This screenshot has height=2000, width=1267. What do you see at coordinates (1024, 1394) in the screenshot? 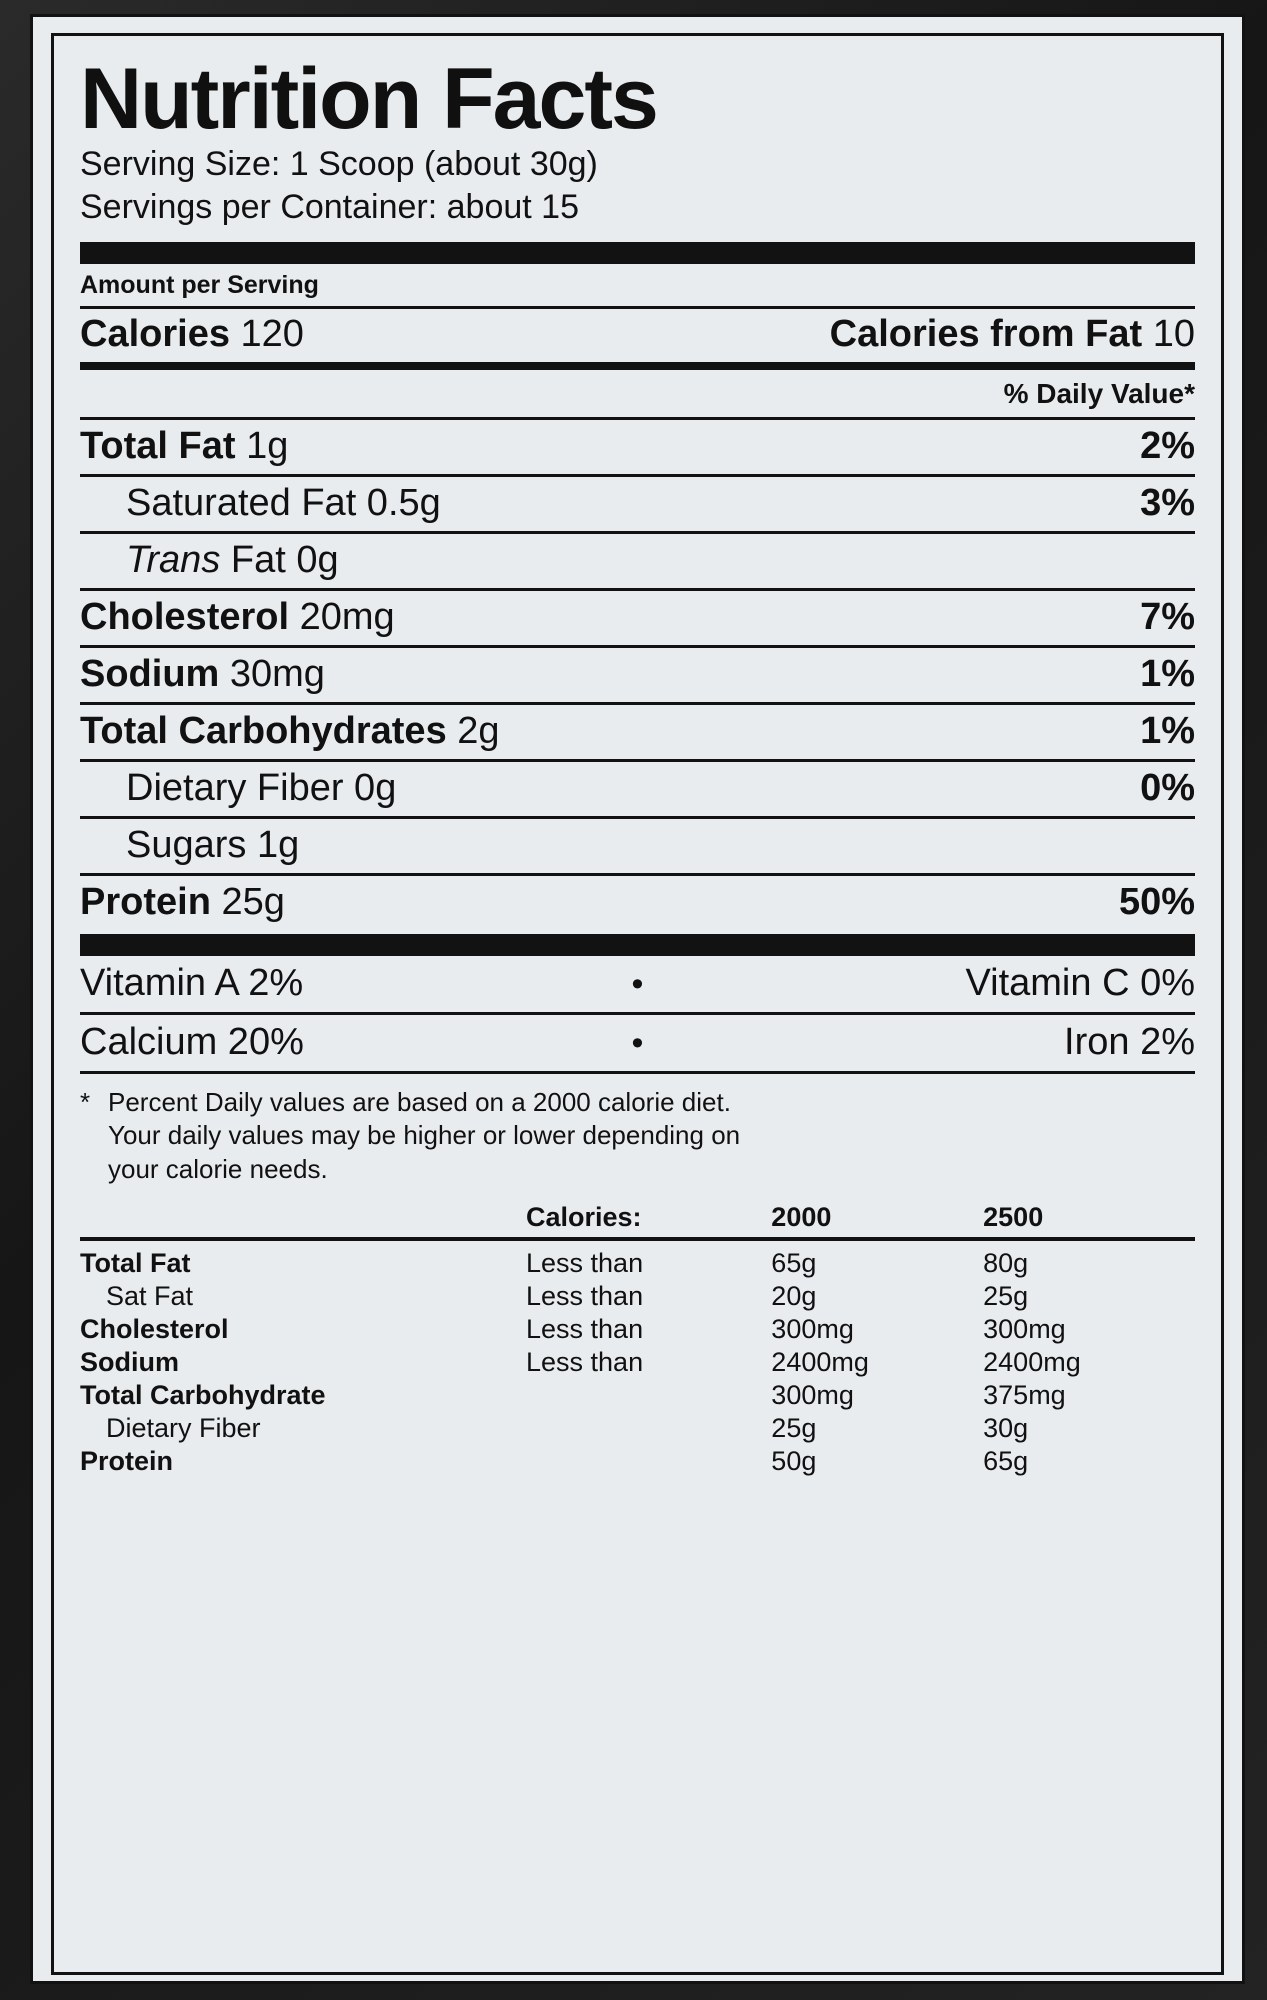
I see `dv-row-value-2500: 375mg` at bounding box center [1024, 1394].